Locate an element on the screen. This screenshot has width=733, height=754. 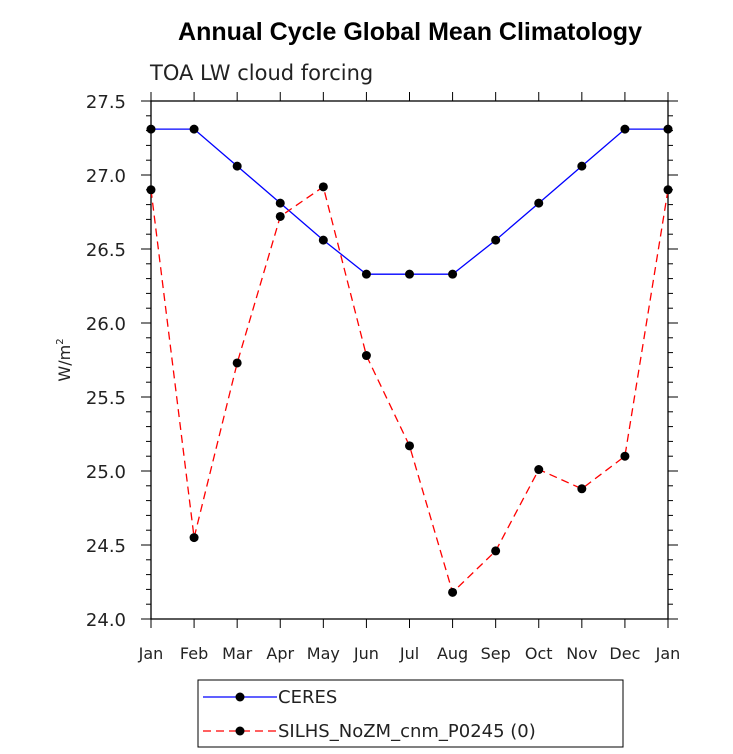
legend-marker-ceres is located at coordinates (240, 697).